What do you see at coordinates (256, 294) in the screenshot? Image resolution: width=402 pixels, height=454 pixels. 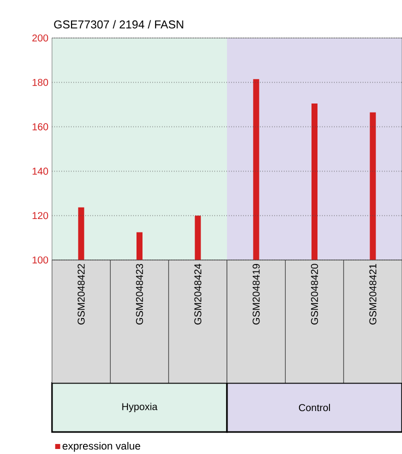 I see `x-tick-label: GSM2048419` at bounding box center [256, 294].